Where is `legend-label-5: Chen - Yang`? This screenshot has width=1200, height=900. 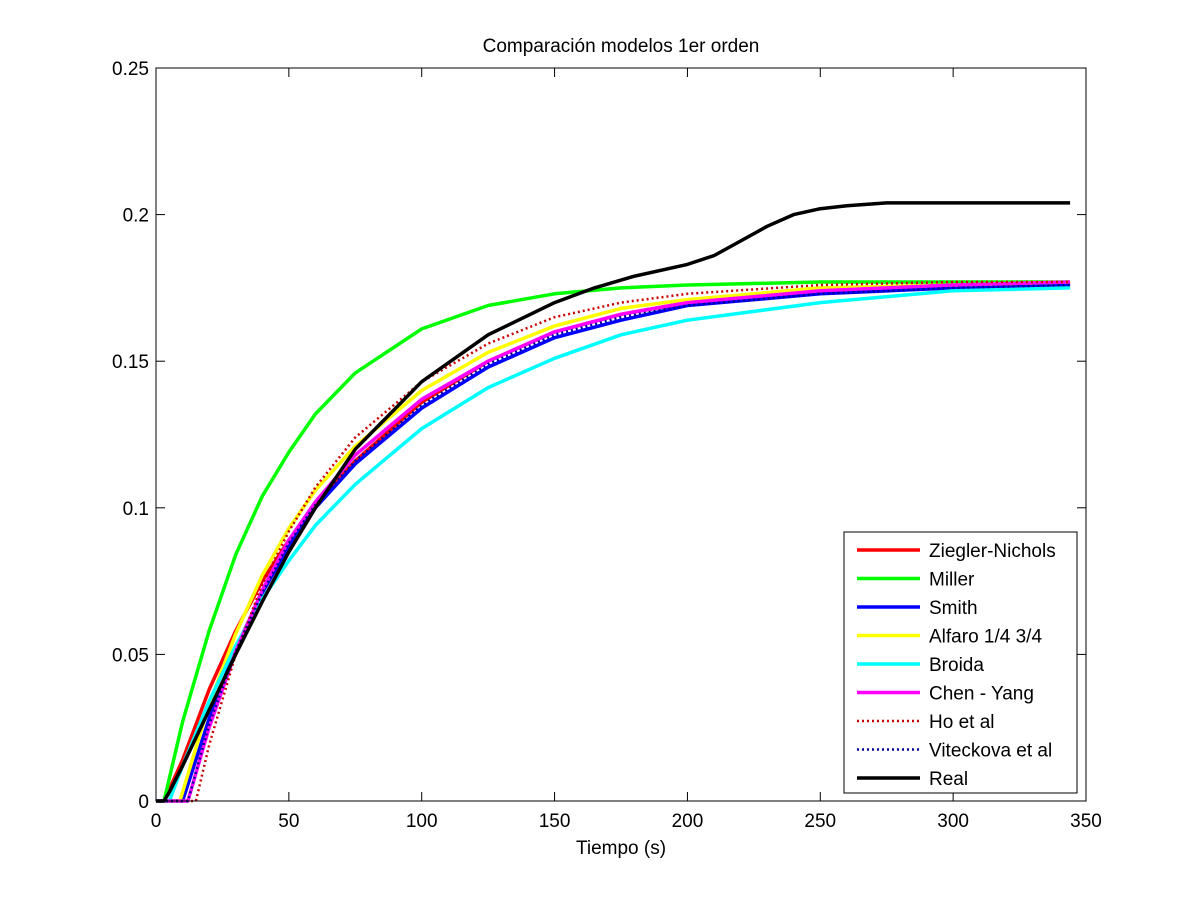
legend-label-5: Chen - Yang is located at coordinates (981, 694).